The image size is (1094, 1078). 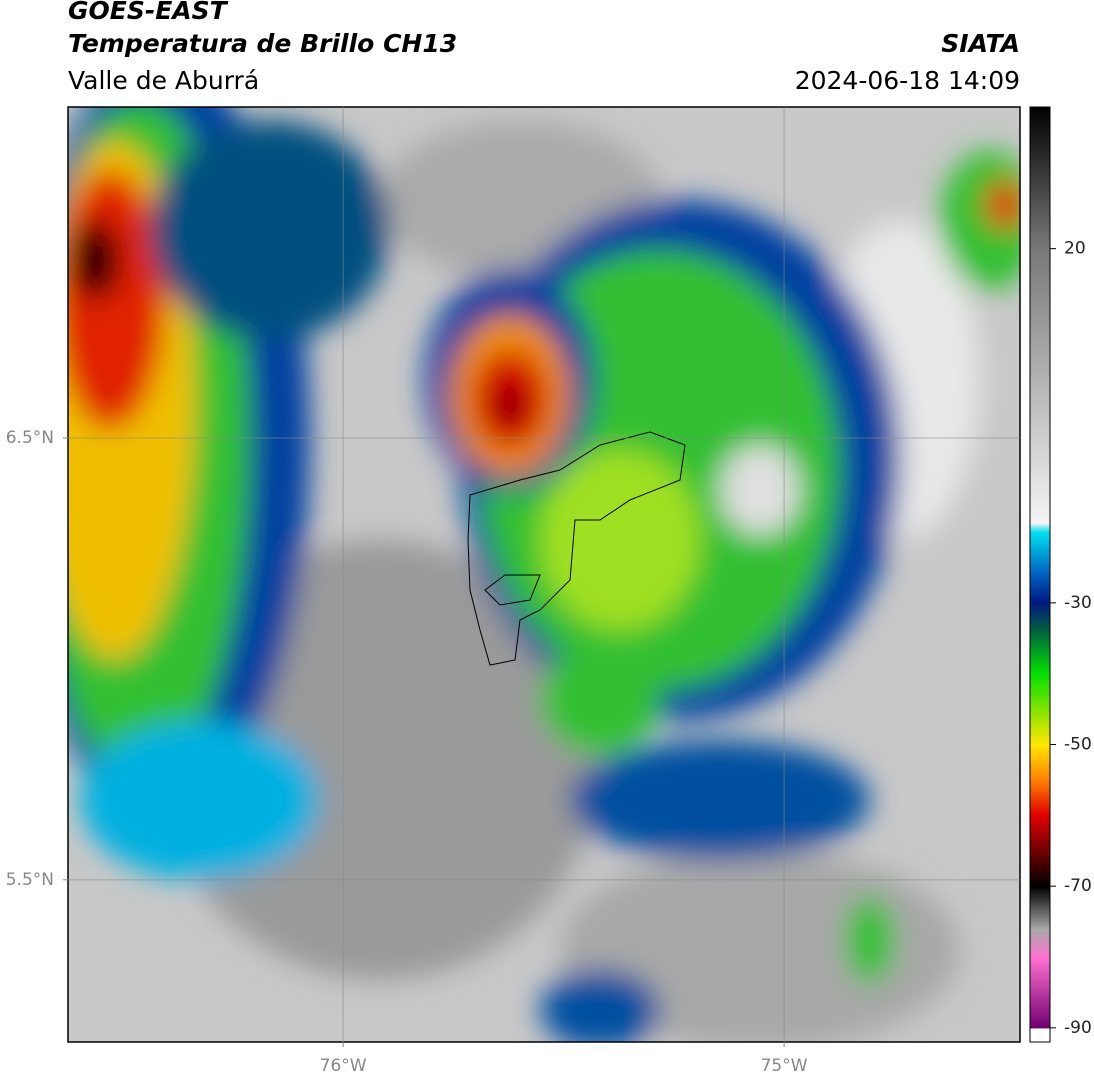 What do you see at coordinates (262, 43) in the screenshot?
I see `subtitle: Temperatura de Brillo CH13` at bounding box center [262, 43].